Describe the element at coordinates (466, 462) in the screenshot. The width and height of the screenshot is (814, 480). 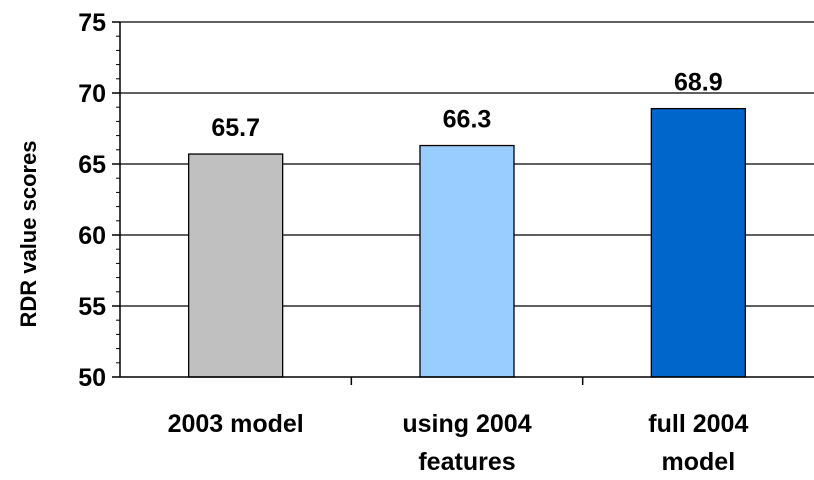
I see `category-label: features` at that location.